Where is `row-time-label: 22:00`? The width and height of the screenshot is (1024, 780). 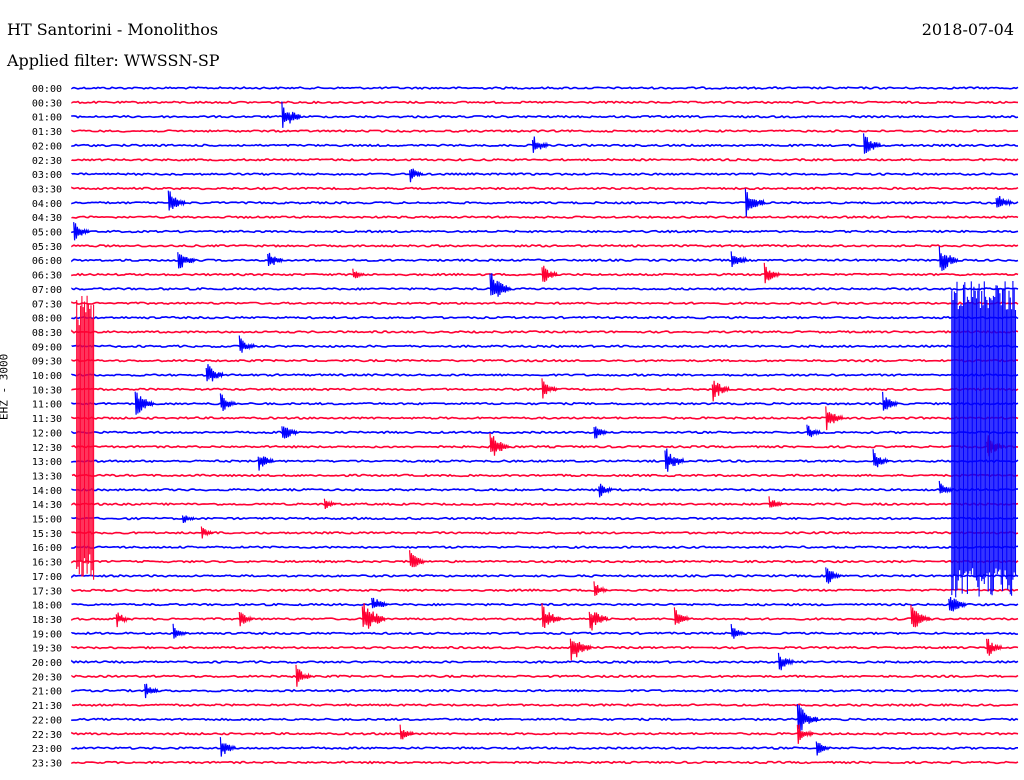 row-time-label: 22:00 is located at coordinates (47, 720).